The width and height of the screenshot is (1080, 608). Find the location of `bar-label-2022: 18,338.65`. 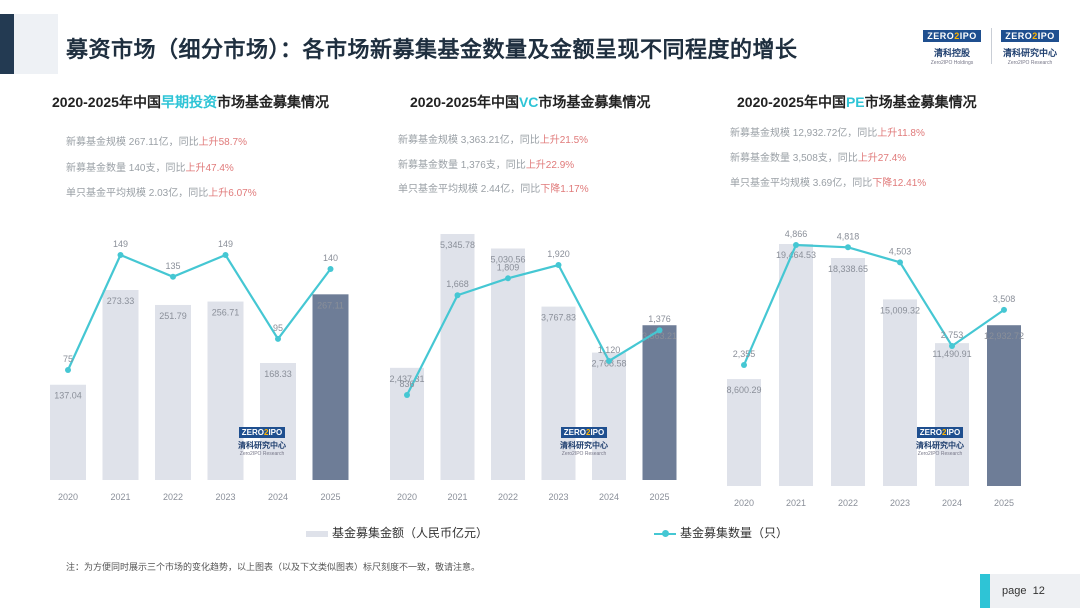

bar-label-2022: 18,338.65 is located at coordinates (848, 269).